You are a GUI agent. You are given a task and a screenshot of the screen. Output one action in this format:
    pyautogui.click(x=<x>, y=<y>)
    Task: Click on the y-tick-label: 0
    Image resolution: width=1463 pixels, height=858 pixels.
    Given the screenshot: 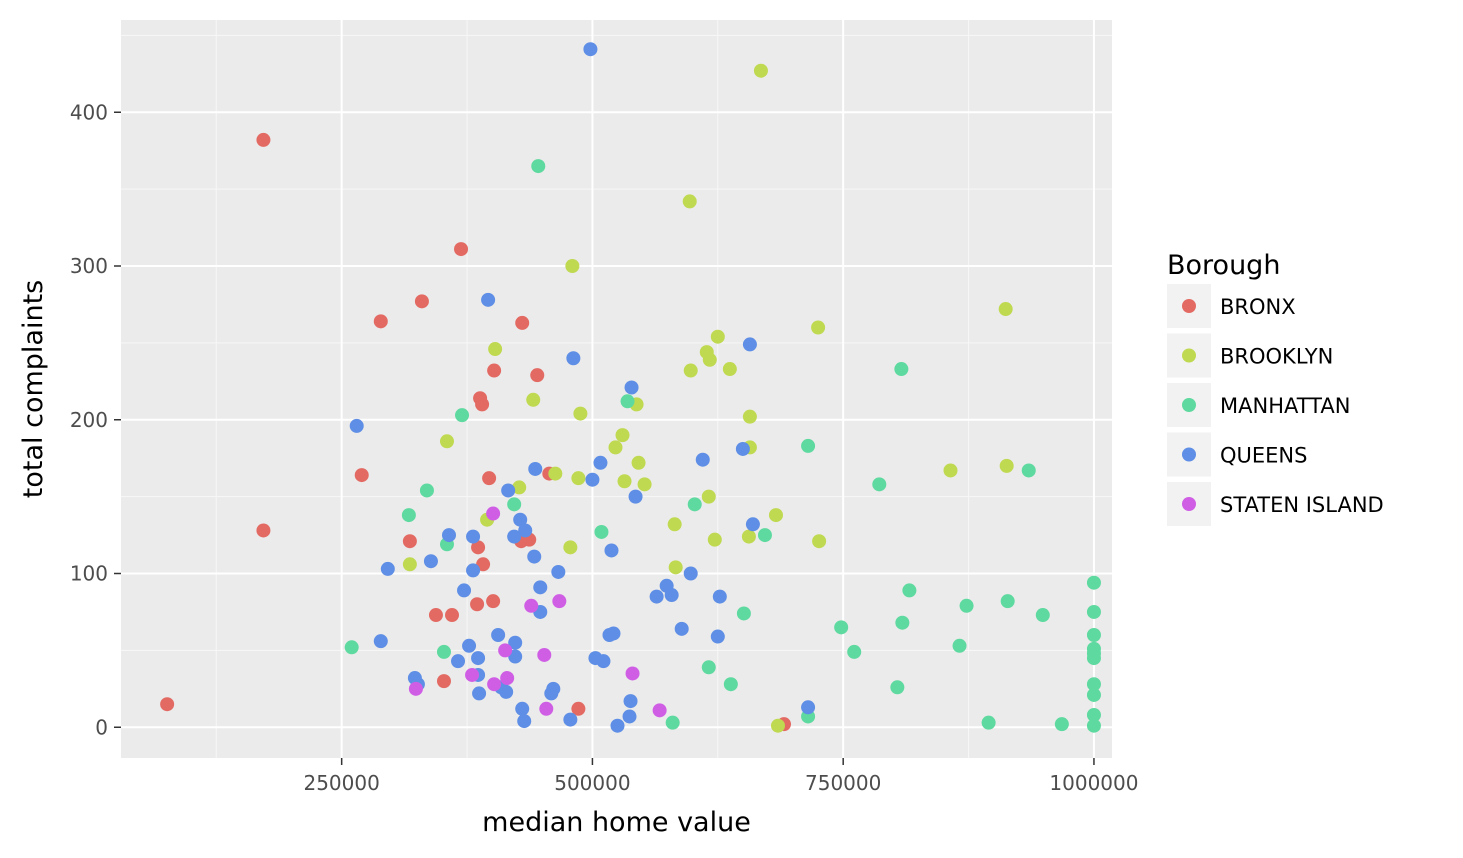 What is the action you would take?
    pyautogui.click(x=101, y=727)
    